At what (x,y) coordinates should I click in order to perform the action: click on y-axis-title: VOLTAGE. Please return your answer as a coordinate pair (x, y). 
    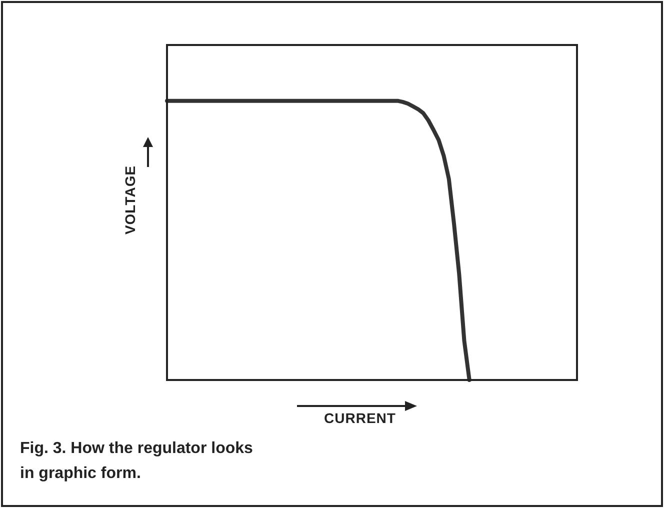
    Looking at the image, I should click on (130, 200).